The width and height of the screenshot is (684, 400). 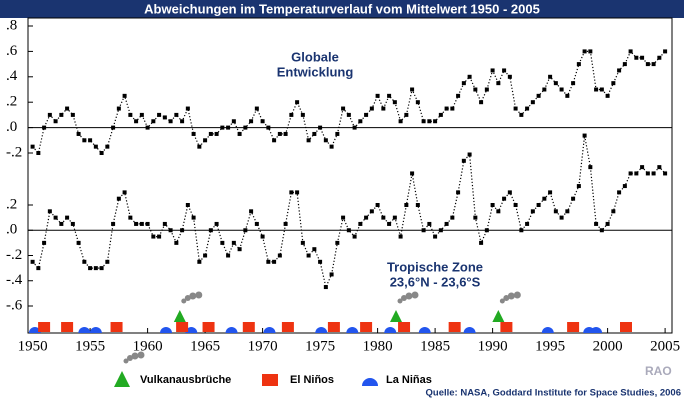 I want to click on x-tick-label: 1985, so click(x=435, y=346).